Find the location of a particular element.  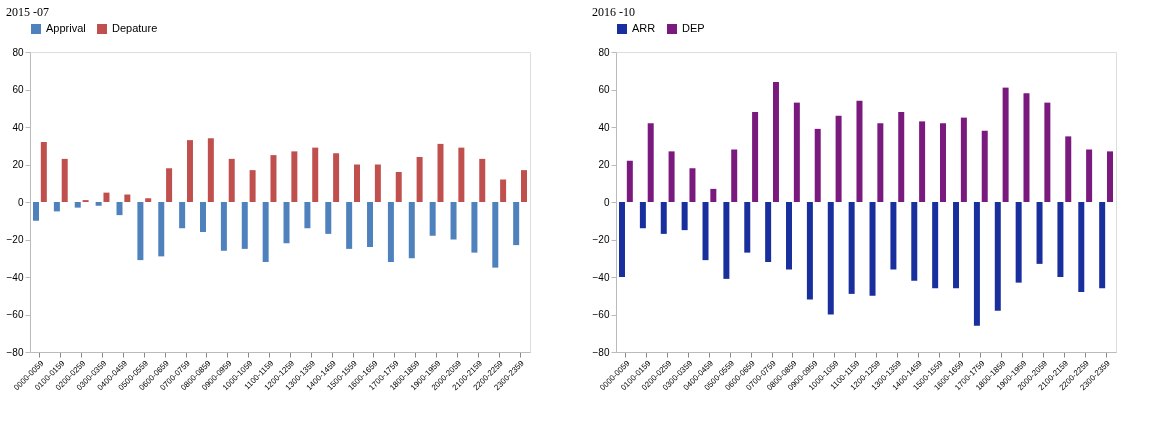

y-tick-label: −20 is located at coordinates (601, 239).